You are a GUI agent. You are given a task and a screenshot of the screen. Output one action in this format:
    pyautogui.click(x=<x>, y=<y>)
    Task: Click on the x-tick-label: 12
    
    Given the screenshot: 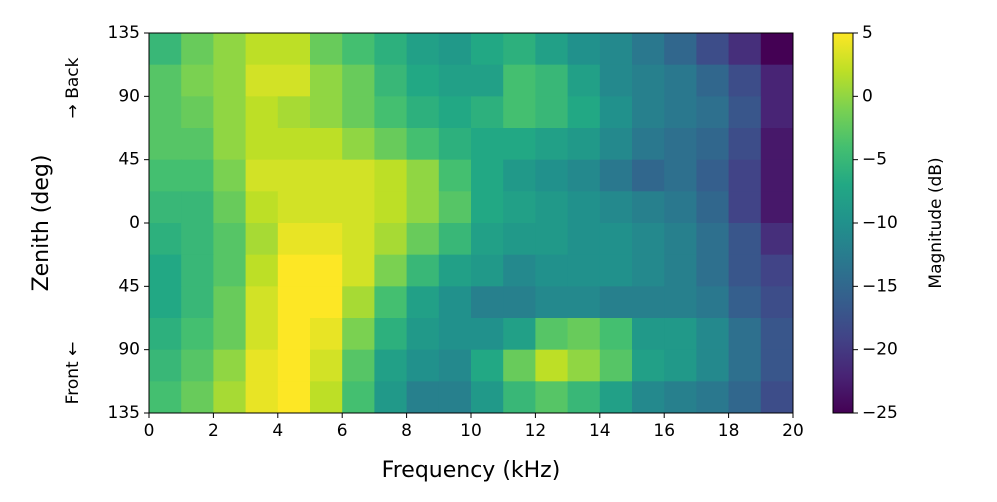 What is the action you would take?
    pyautogui.click(x=536, y=431)
    